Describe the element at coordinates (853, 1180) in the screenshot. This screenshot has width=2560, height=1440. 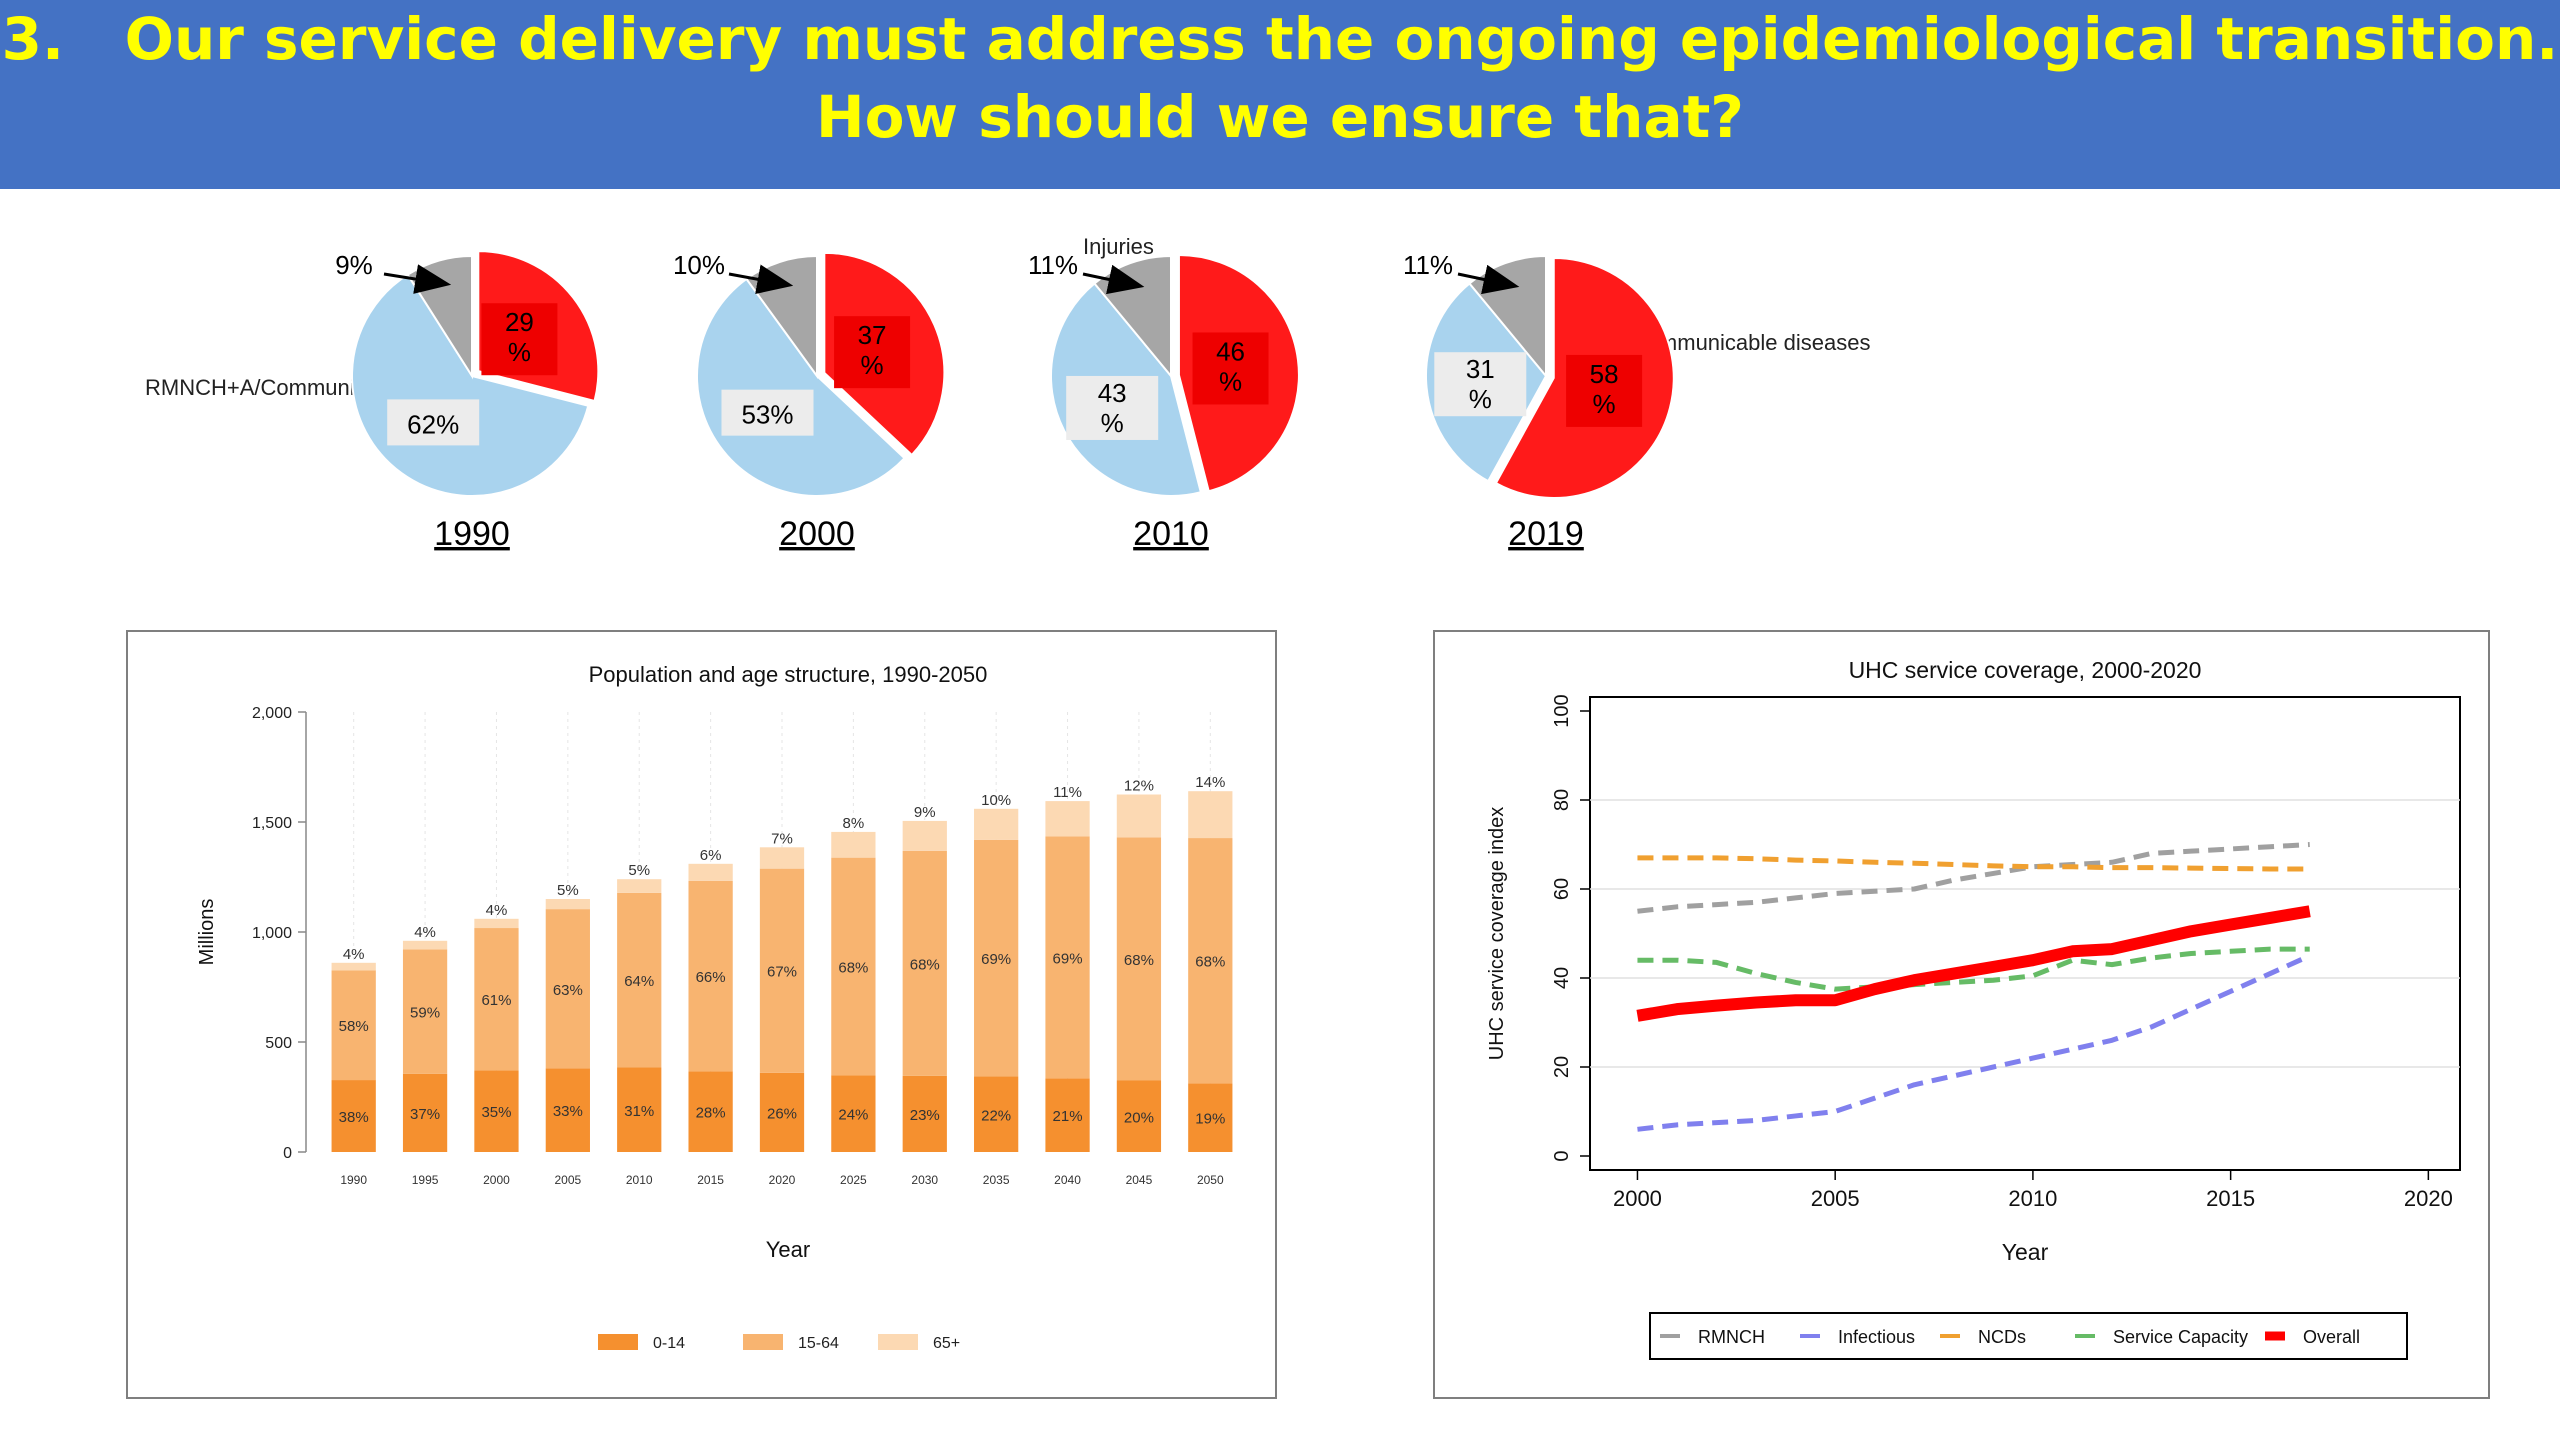
I see `x-tick-label: 2025` at that location.